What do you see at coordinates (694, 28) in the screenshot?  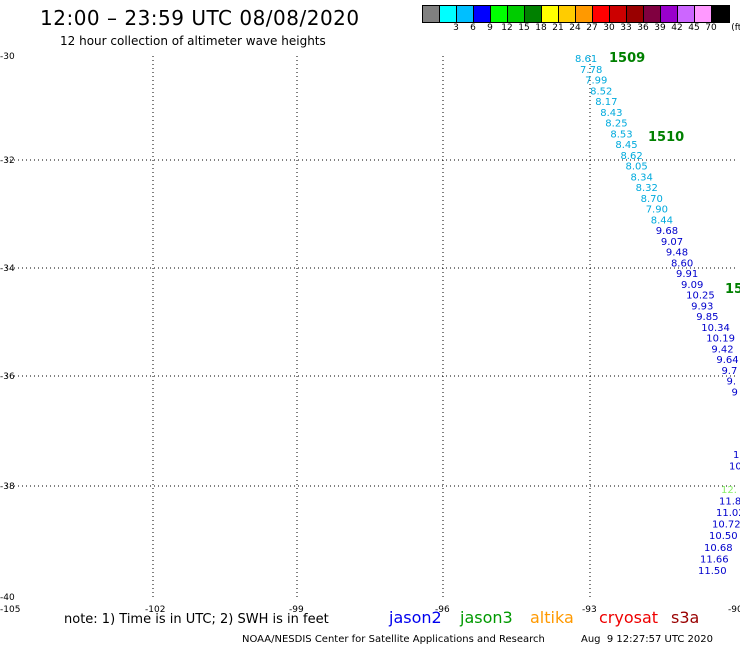 I see `legend-label: 45` at bounding box center [694, 28].